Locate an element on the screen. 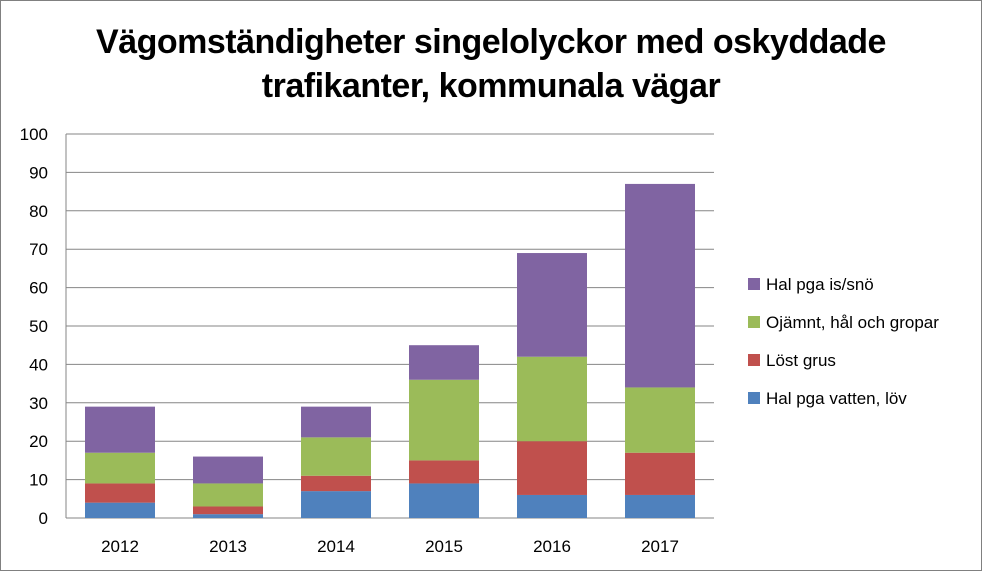 Image resolution: width=982 pixels, height=571 pixels. legend-label: Ojämnt, hål och gropar is located at coordinates (852, 322).